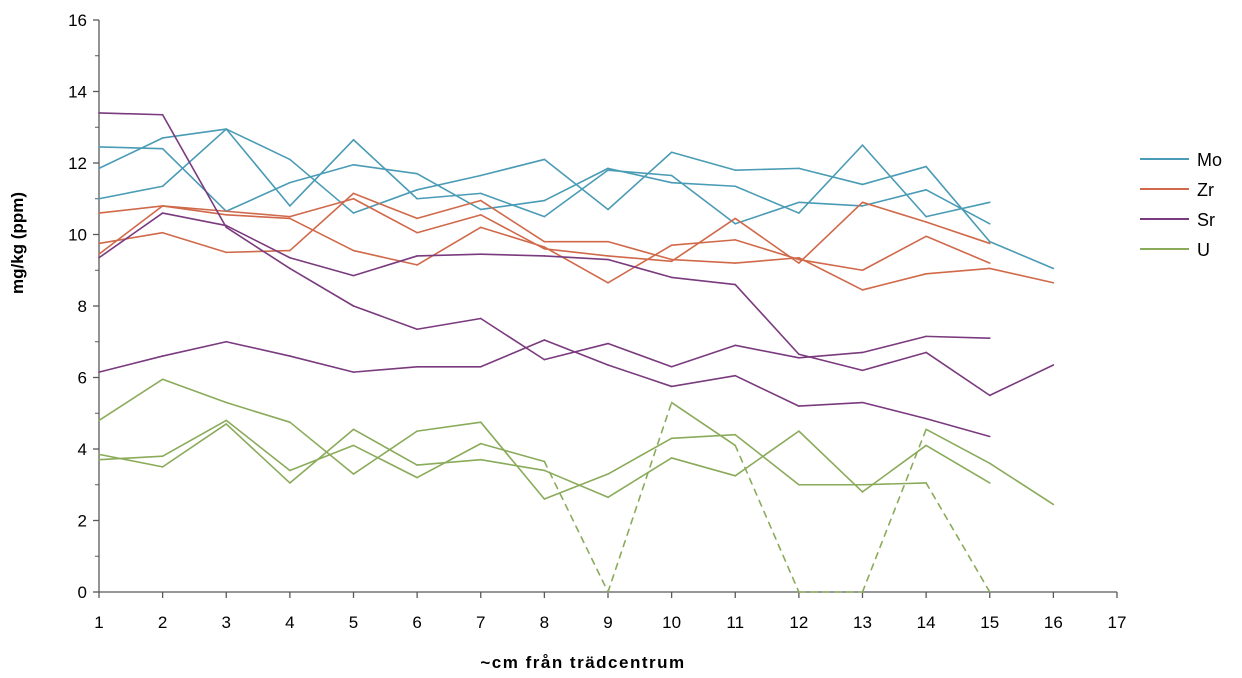 This screenshot has width=1242, height=678. Describe the element at coordinates (289, 622) in the screenshot. I see `x-tick-label: 4` at that location.